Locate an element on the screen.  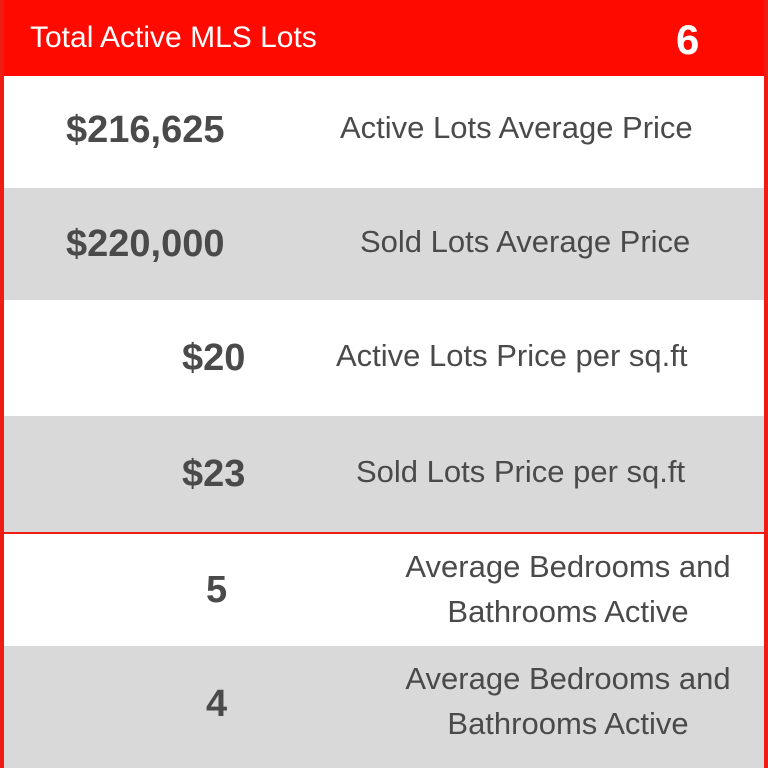
stat-value: $216,625 is located at coordinates (145, 130).